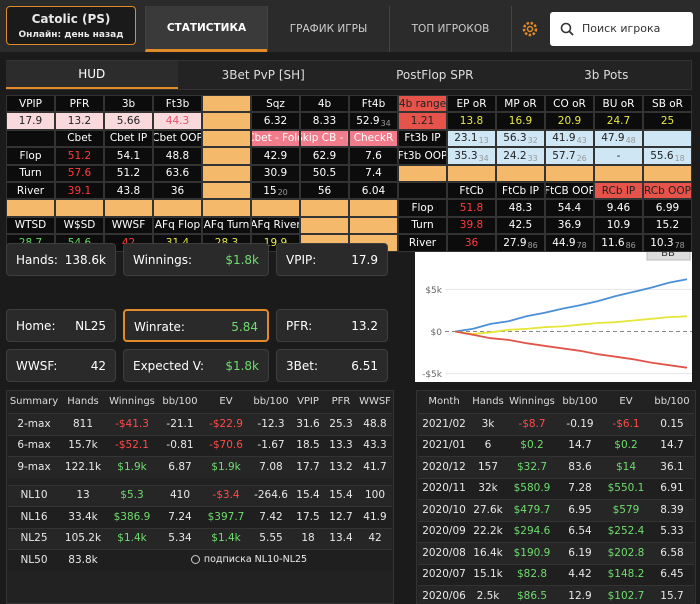 The width and height of the screenshot is (700, 604). I want to click on hud-value: Skip CB - F, so click(324, 138).